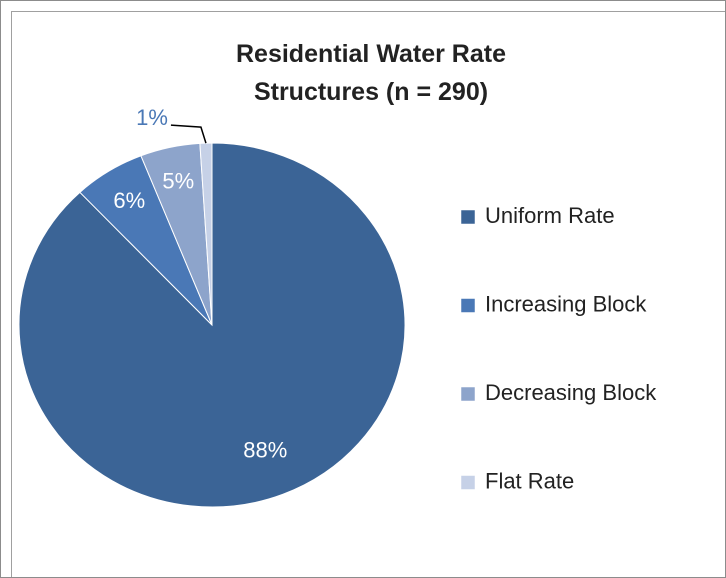  What do you see at coordinates (265, 450) in the screenshot?
I see `data-label: 88%` at bounding box center [265, 450].